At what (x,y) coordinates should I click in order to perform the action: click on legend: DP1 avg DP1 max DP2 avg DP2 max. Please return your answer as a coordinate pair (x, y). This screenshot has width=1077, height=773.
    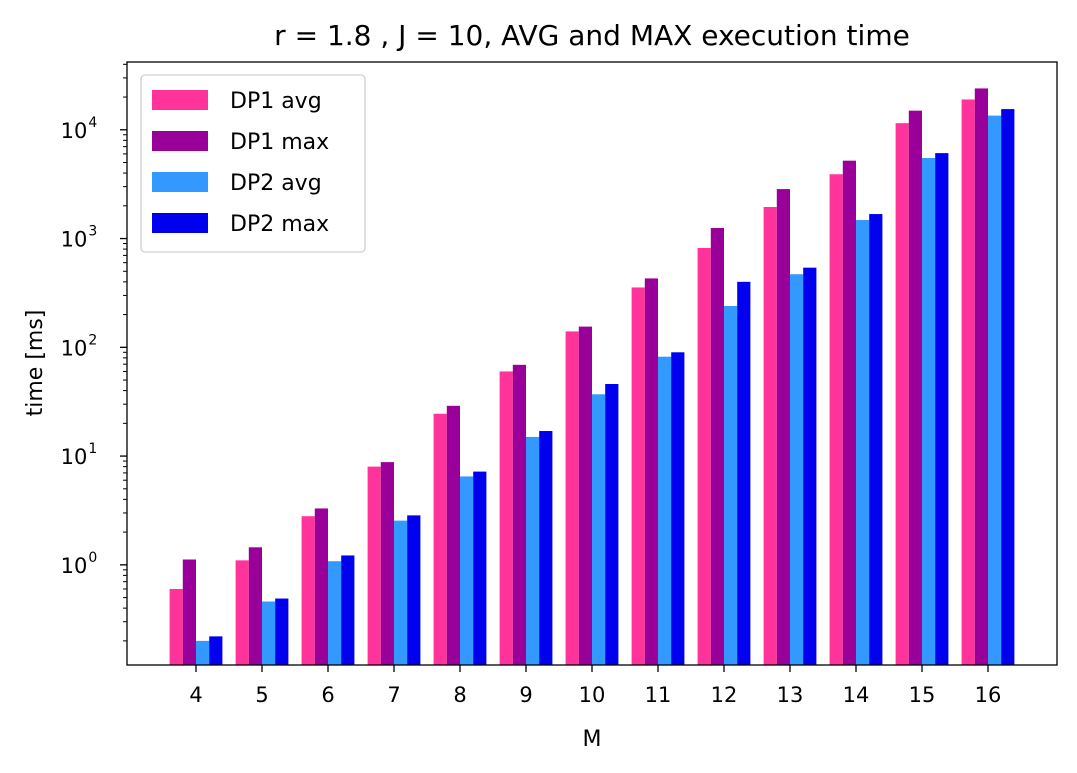
    Looking at the image, I should click on (253, 163).